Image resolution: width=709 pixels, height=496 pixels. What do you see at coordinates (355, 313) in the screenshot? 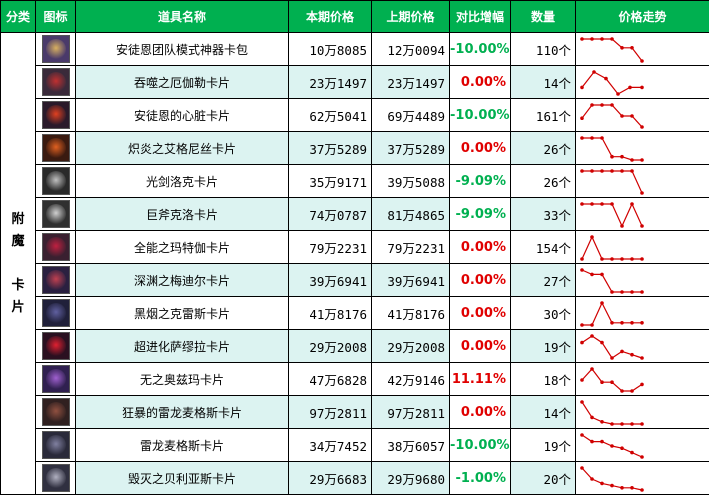
I see `table-row: 黑烟之克雷斯卡片 41万8176 41万8176 0.00% 30个` at bounding box center [355, 313].